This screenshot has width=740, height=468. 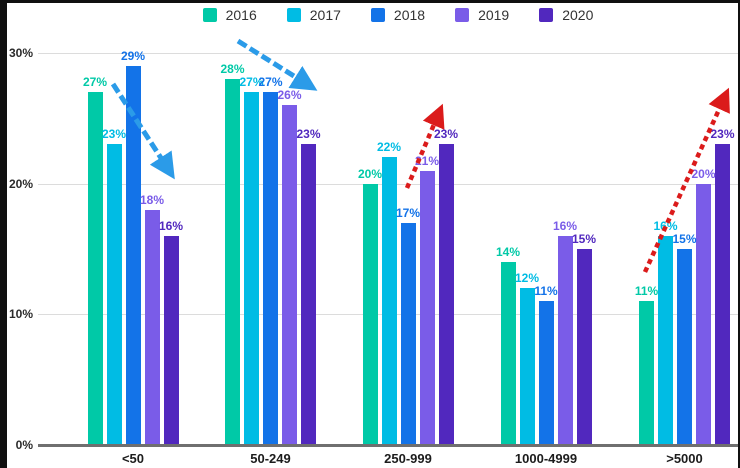 I want to click on bar-2017->5000, so click(x=665, y=340).